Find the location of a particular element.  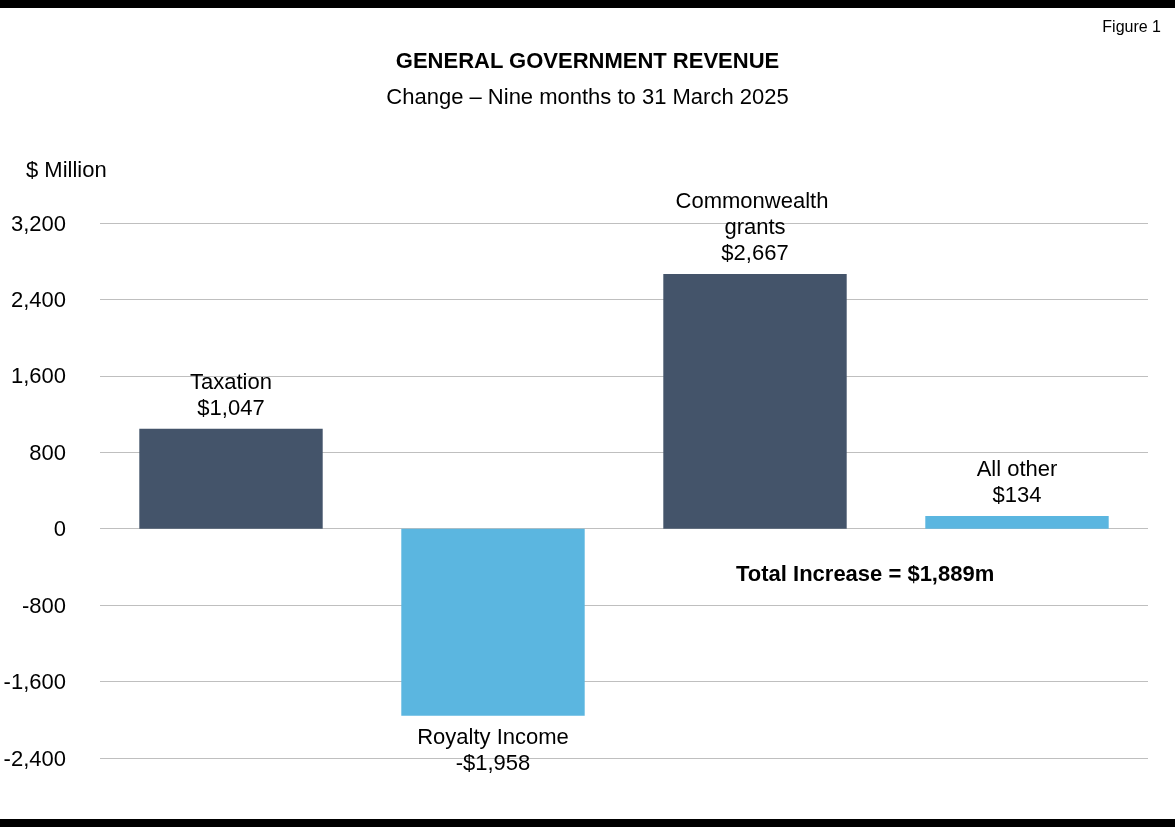

x-tick-label: Royalty Income is located at coordinates (493, 737).